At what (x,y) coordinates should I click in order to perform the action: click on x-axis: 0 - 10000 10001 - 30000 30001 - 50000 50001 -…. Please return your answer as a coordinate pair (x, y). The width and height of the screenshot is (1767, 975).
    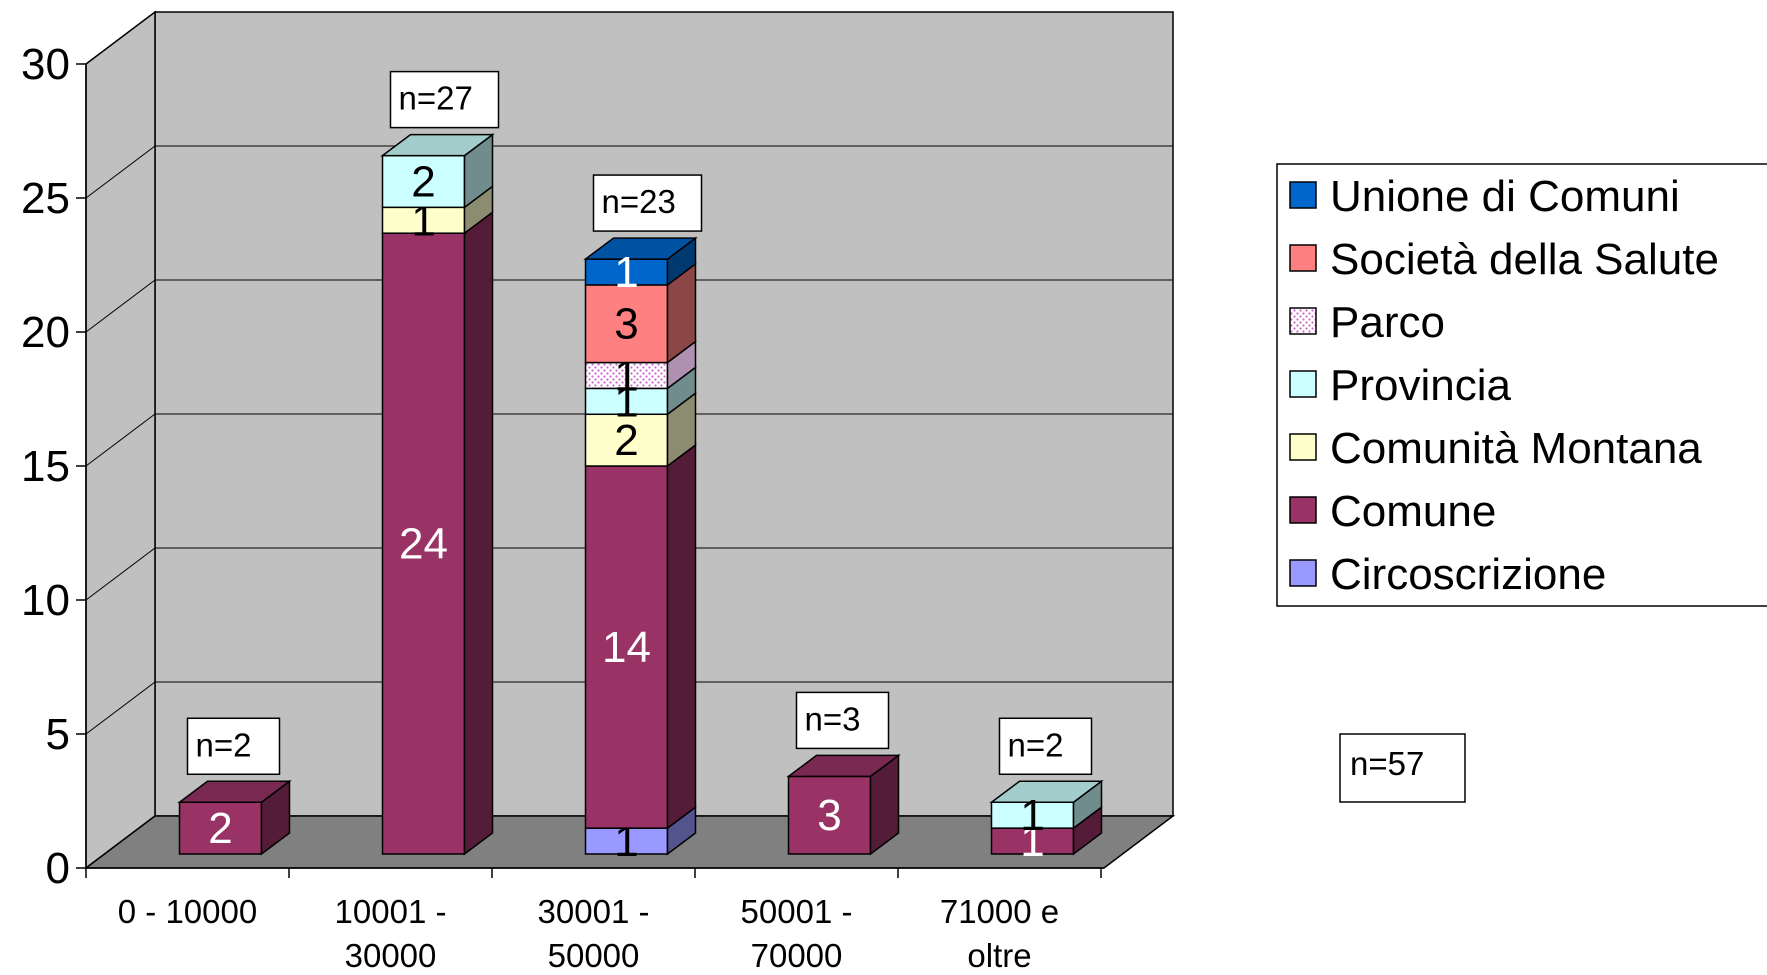
    Looking at the image, I should click on (594, 920).